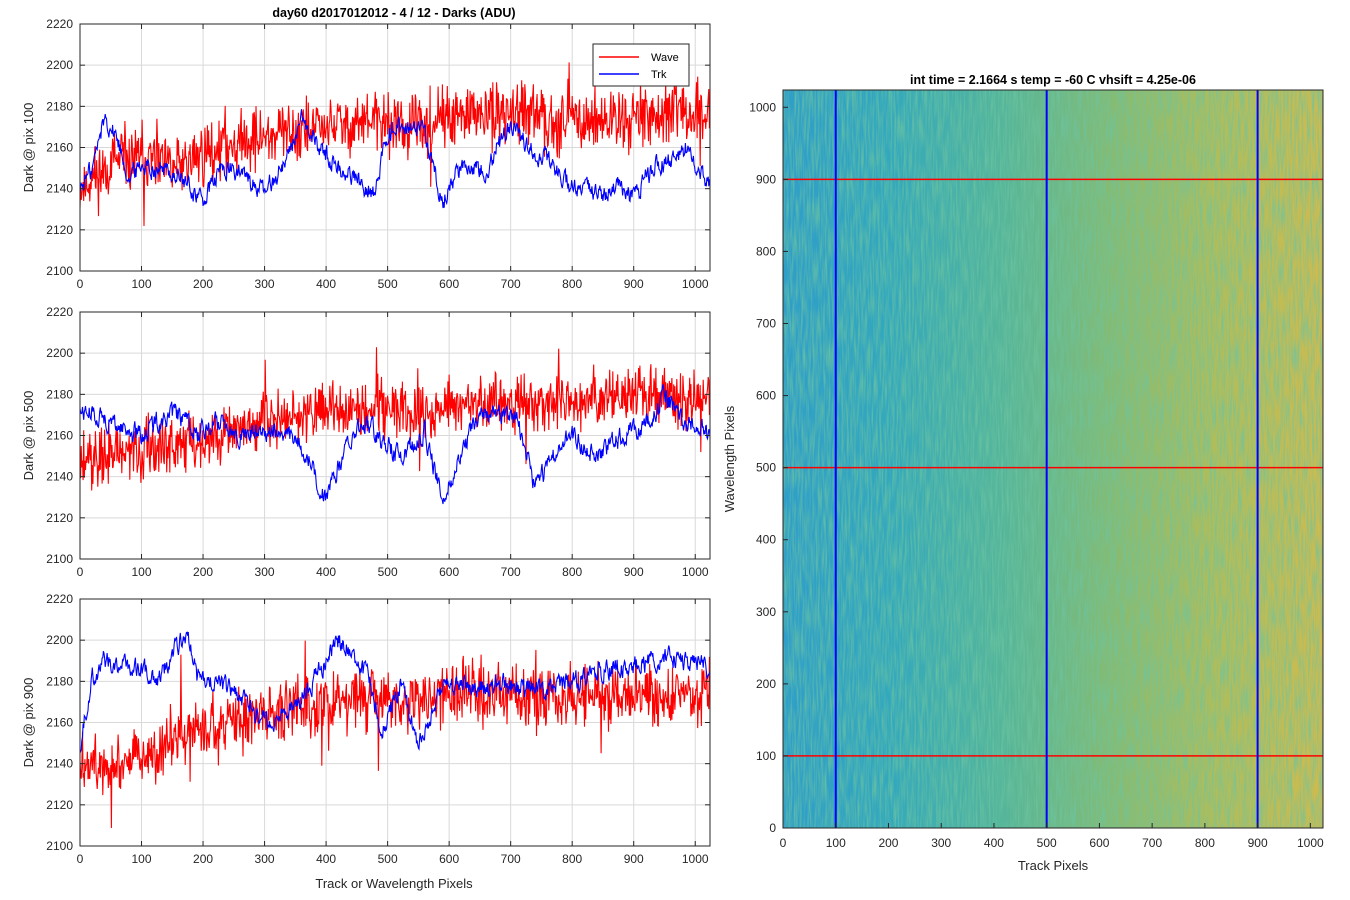  I want to click on heatmap-x-tick-label: 200, so click(888, 843).